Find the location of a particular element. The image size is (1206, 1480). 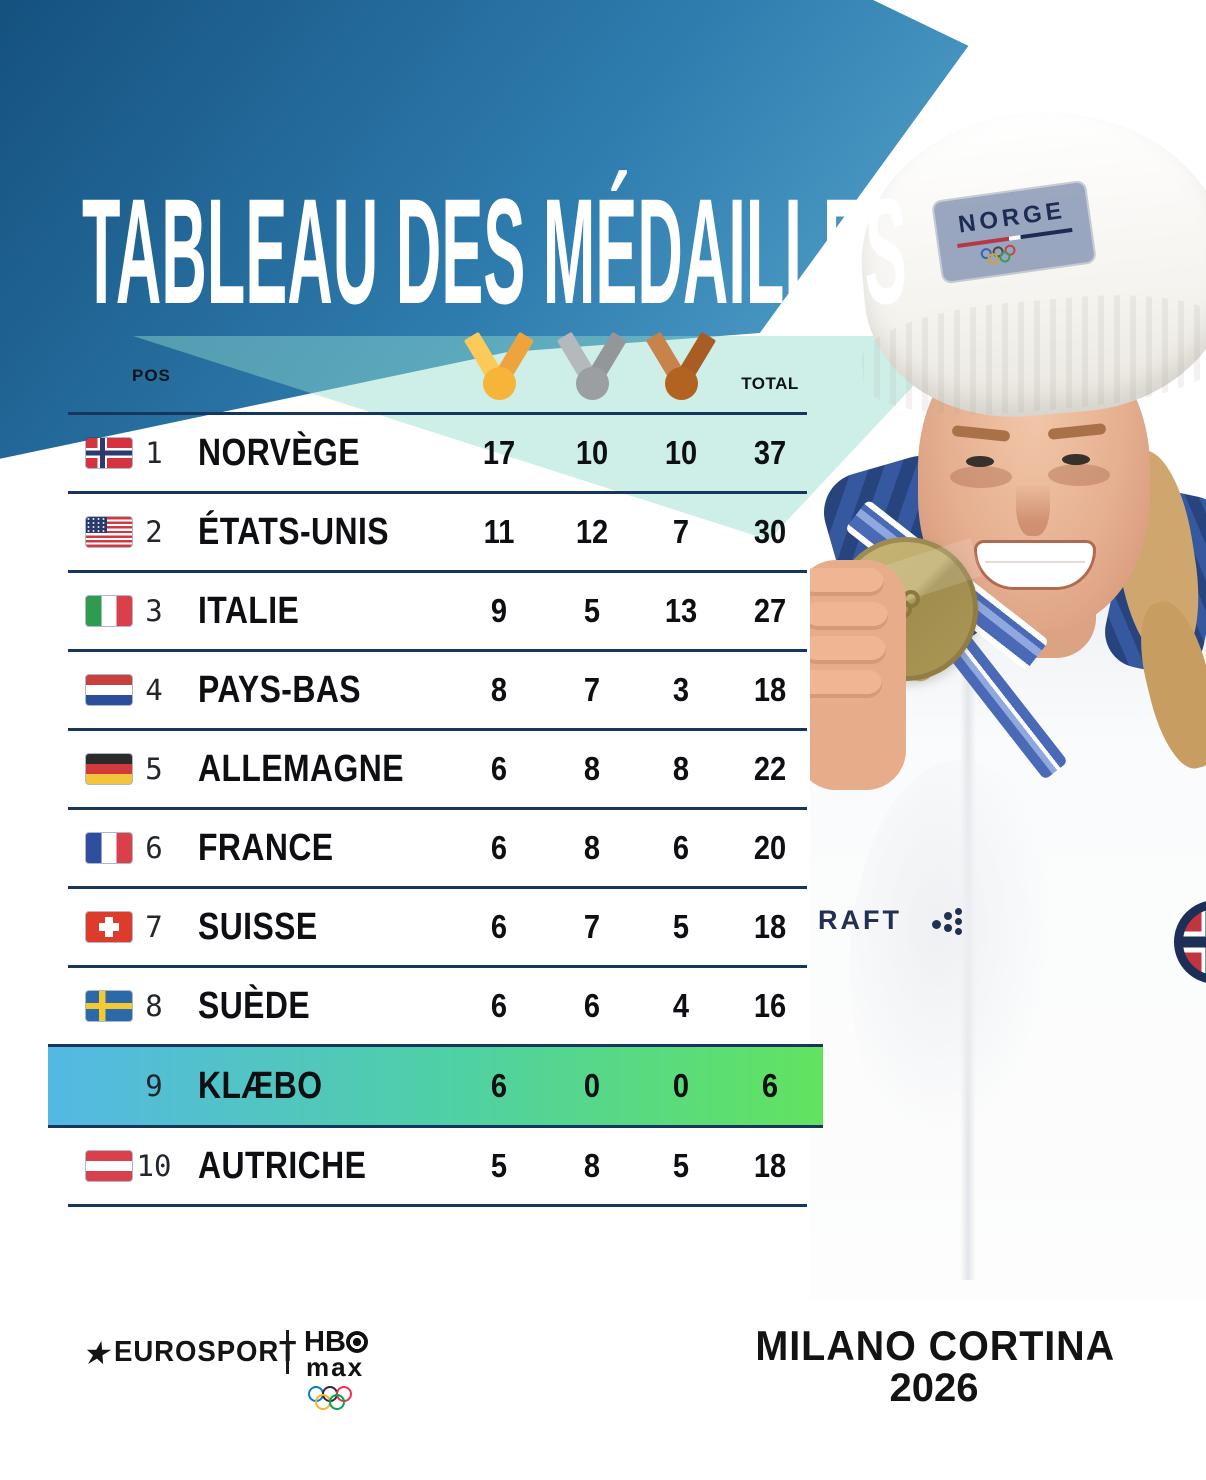

row-gold-count: 8 is located at coordinates (499, 689).